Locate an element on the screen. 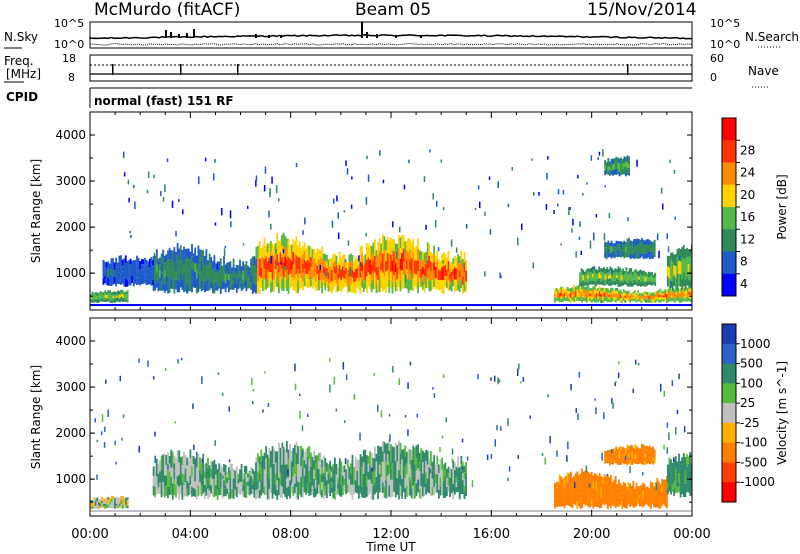 The height and width of the screenshot is (554, 800). nsky-spike is located at coordinates (256, 36).